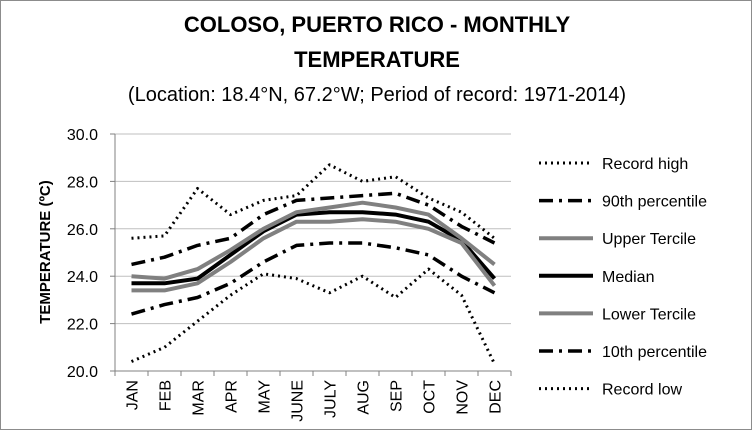 This screenshot has height=431, width=752. Describe the element at coordinates (649, 314) in the screenshot. I see `legend-label-lower-tercile: Lower Tercile` at that location.